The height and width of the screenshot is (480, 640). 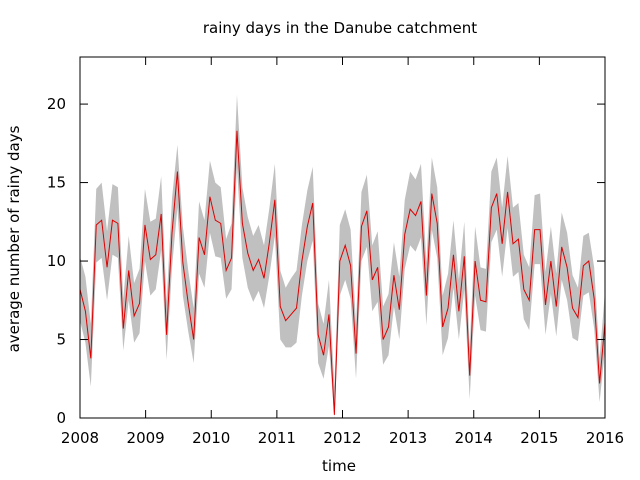 What do you see at coordinates (146, 438) in the screenshot?
I see `x-tick-label: 2009` at bounding box center [146, 438].